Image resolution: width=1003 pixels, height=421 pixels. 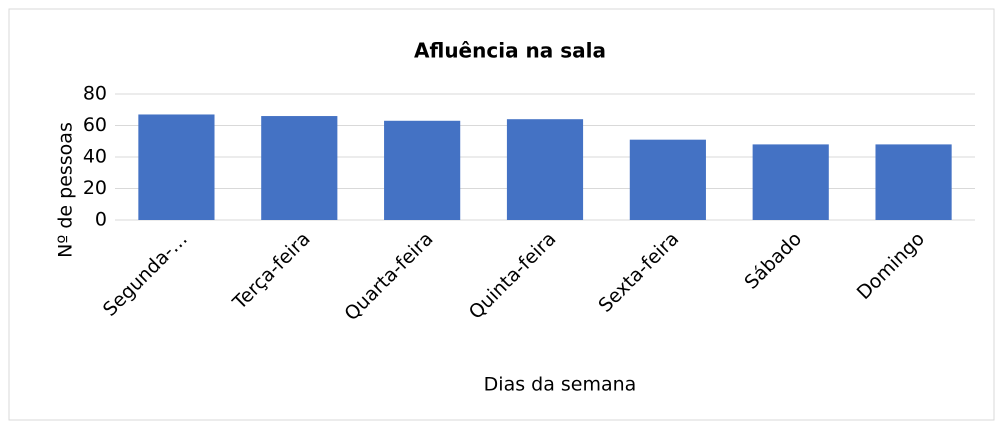 I want to click on y-axis-title: Nº de pessoas, so click(x=66, y=190).